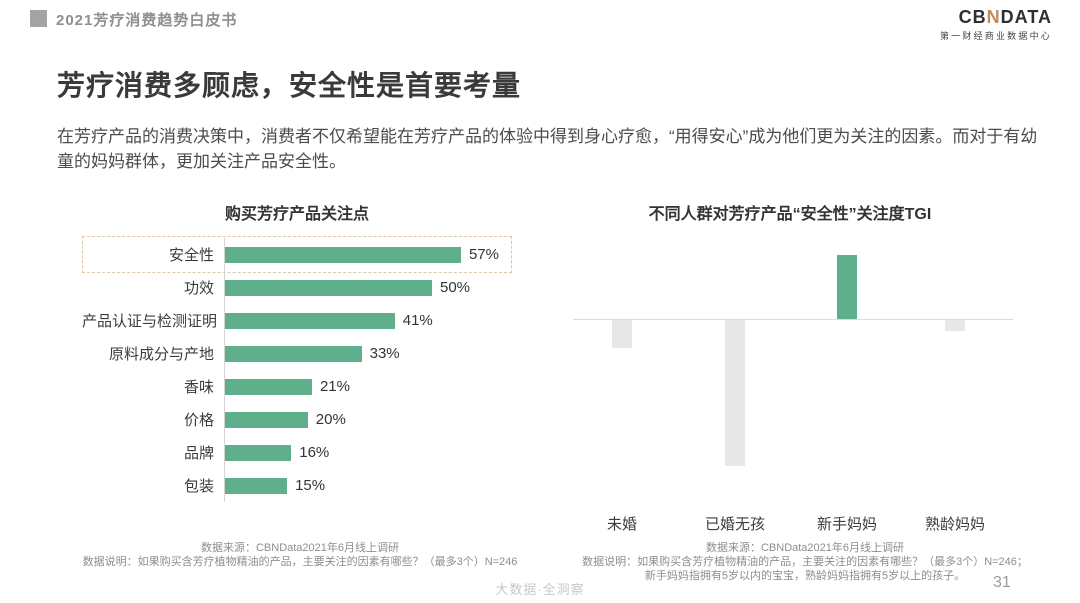 The width and height of the screenshot is (1080, 603). I want to click on hbar-category-label: 安全性, so click(191, 255).